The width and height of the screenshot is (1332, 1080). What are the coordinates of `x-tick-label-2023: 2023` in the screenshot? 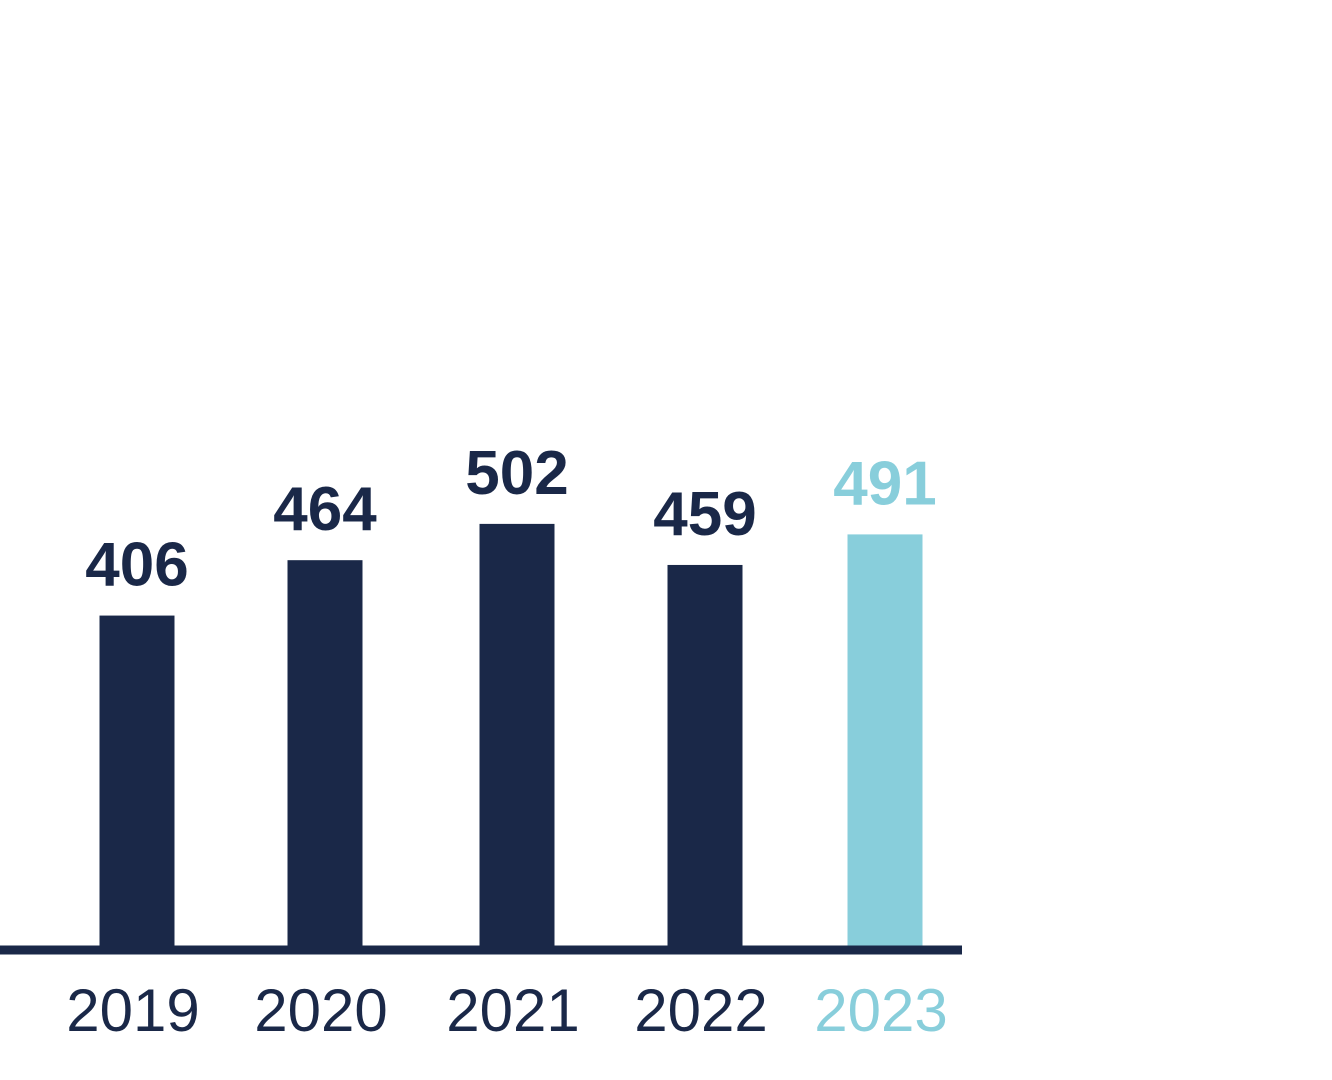 It's located at (880, 1010).